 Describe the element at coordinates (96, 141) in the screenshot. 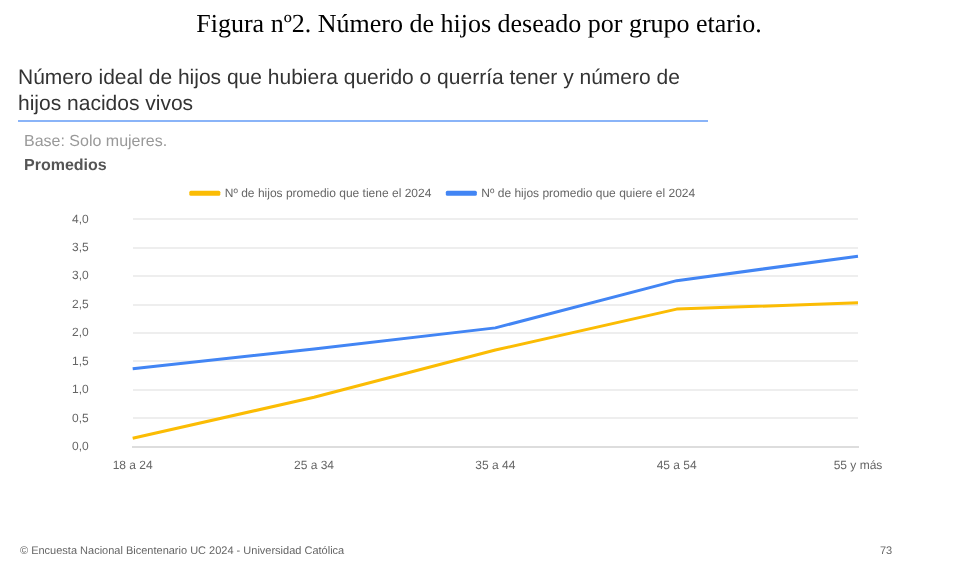

I see `text: Base: Solo mujeres.` at that location.